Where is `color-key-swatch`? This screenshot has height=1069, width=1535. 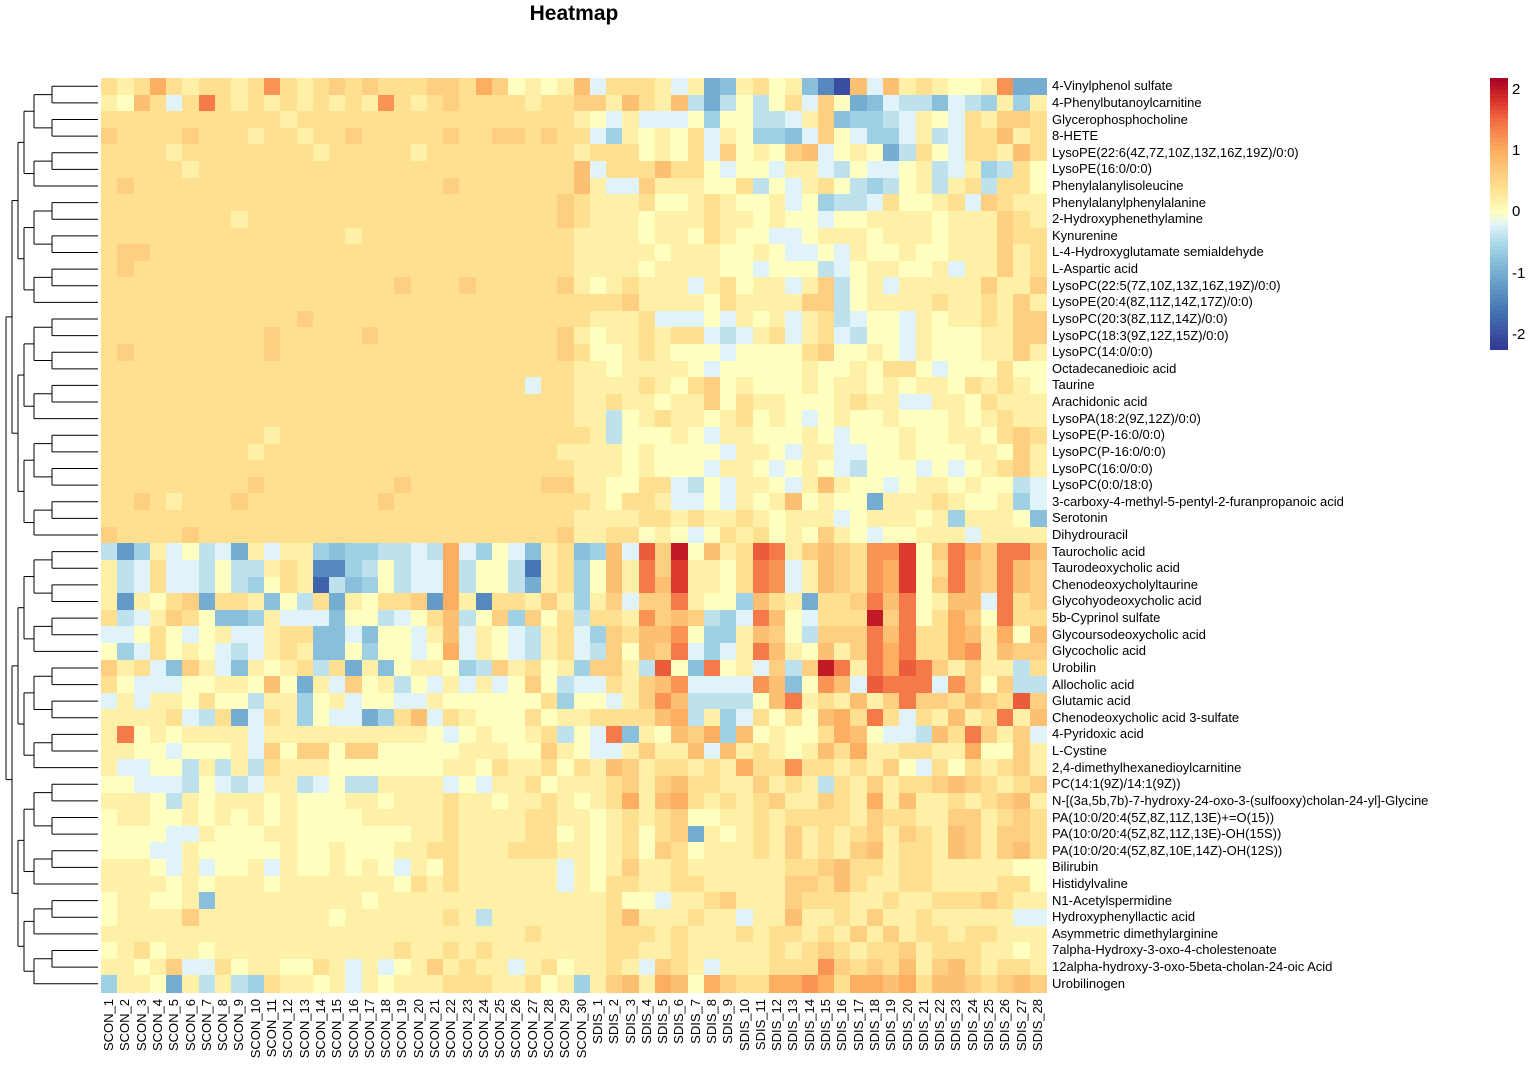 color-key-swatch is located at coordinates (1499, 244).